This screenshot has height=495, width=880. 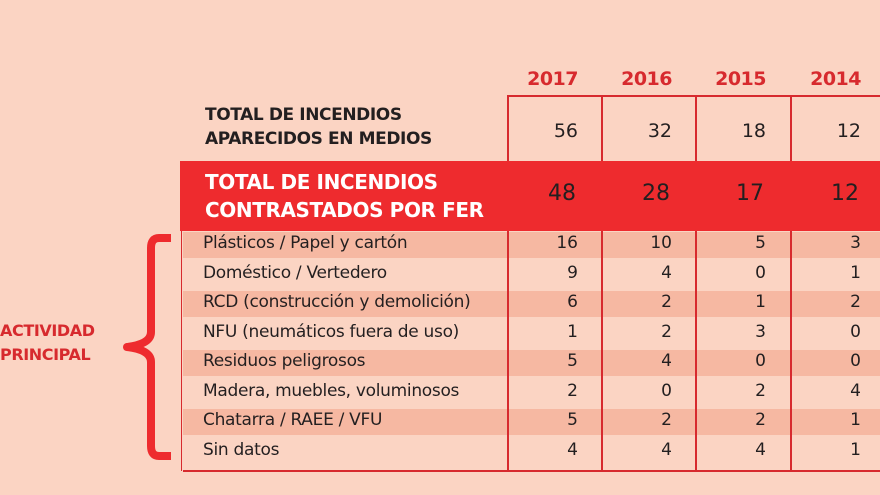 What do you see at coordinates (552, 79) in the screenshot?
I see `year-header-2017: 2017` at bounding box center [552, 79].